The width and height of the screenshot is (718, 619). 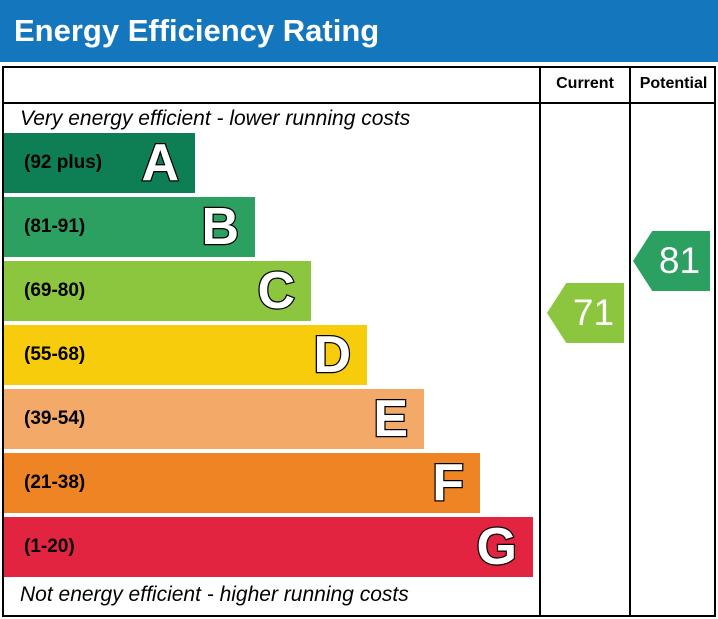 What do you see at coordinates (55, 482) in the screenshot?
I see `band-f-range-label: (21-38)` at bounding box center [55, 482].